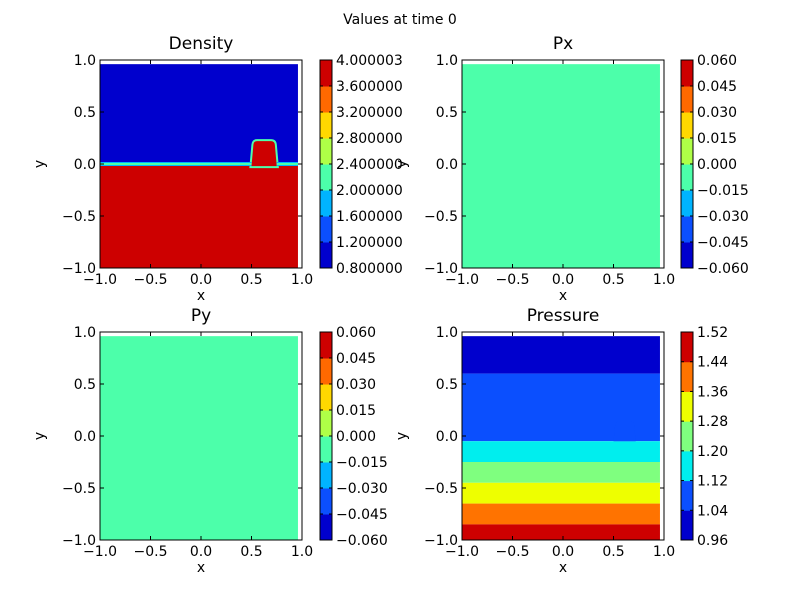 The width and height of the screenshot is (800, 600). Describe the element at coordinates (712, 482) in the screenshot. I see `colorbar-tick-label: 1.12` at that location.